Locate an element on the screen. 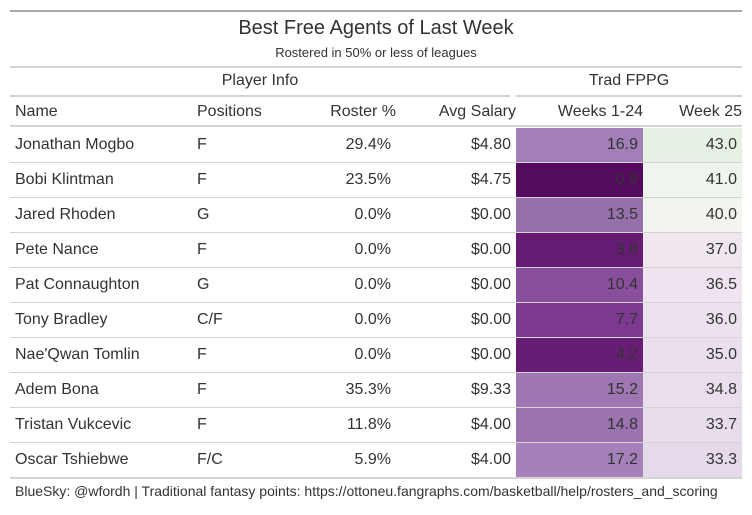 The width and height of the screenshot is (752, 515). cell-weeks-1-24: 3.8 is located at coordinates (579, 250).